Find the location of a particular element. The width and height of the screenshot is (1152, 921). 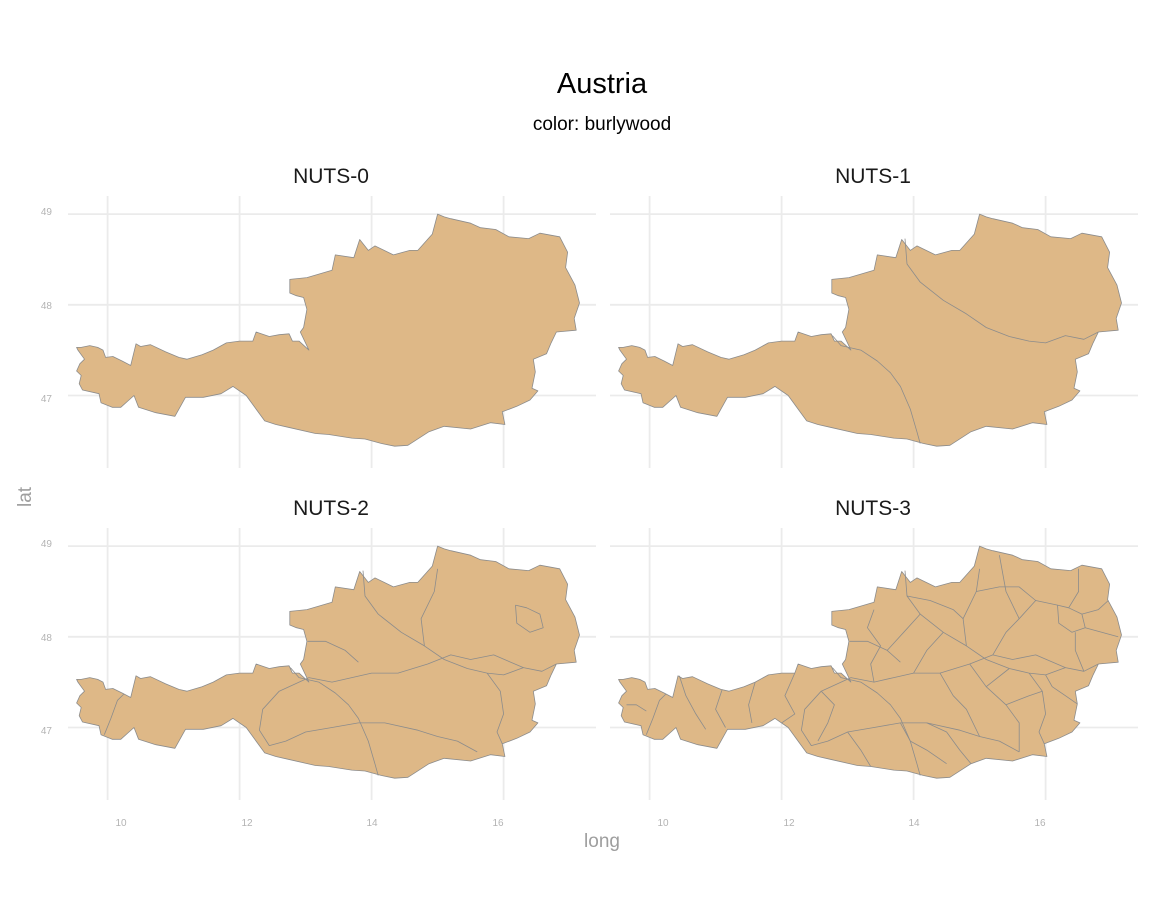

facet-strip-label: NUTS-2 is located at coordinates (331, 508).